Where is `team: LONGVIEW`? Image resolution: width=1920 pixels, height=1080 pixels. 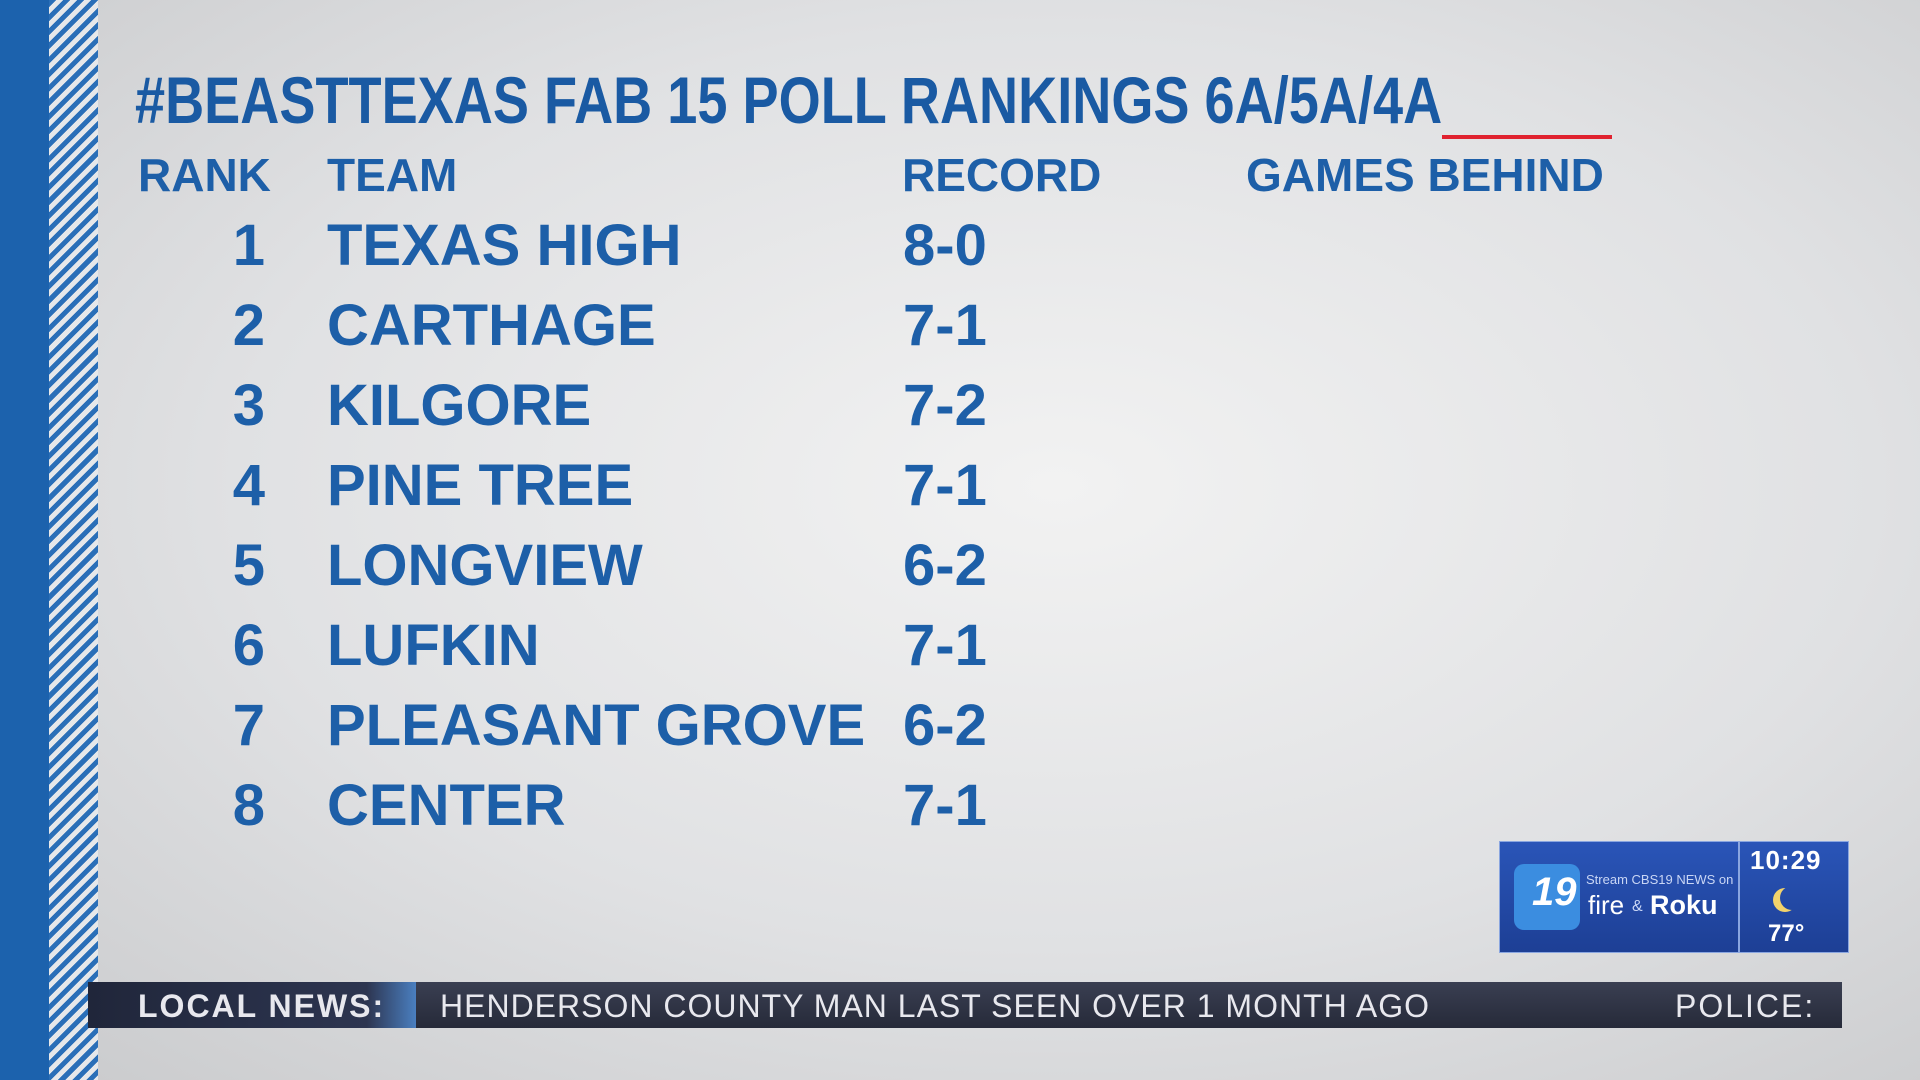
team: LONGVIEW is located at coordinates (485, 565).